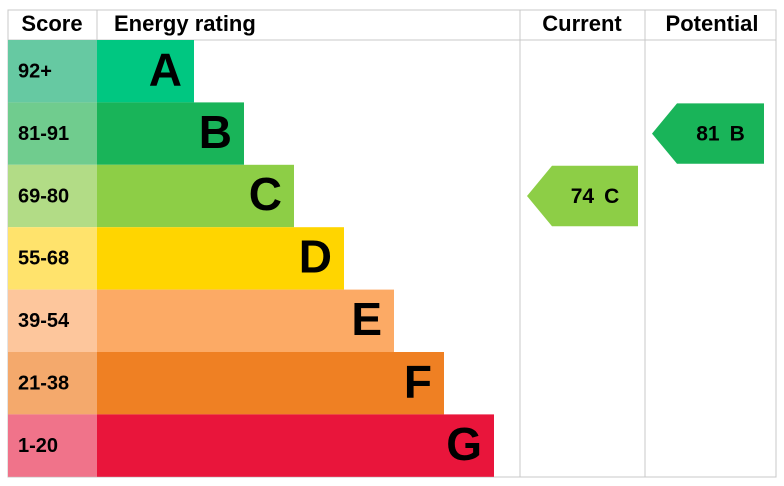  I want to click on header-potential: Potential, so click(712, 23).